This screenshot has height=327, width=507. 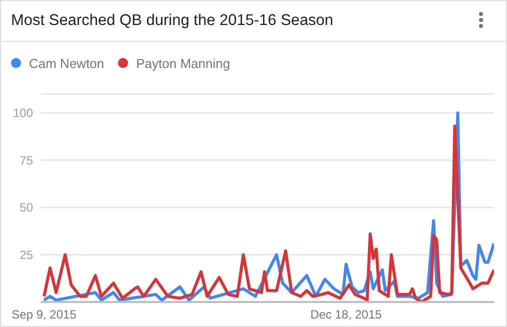 What do you see at coordinates (346, 315) in the screenshot?
I see `x-tick-label: Dec 18, 2015` at bounding box center [346, 315].